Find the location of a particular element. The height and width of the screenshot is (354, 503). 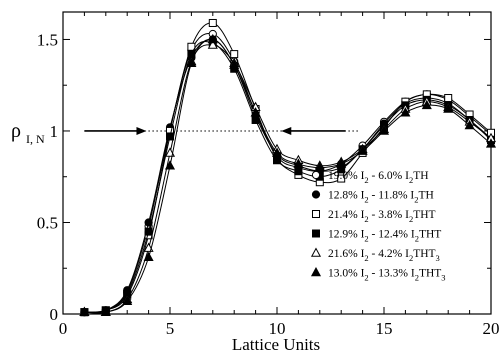

legend-label: 12.9% I2 - 12.4% I2THT is located at coordinates (384, 236).